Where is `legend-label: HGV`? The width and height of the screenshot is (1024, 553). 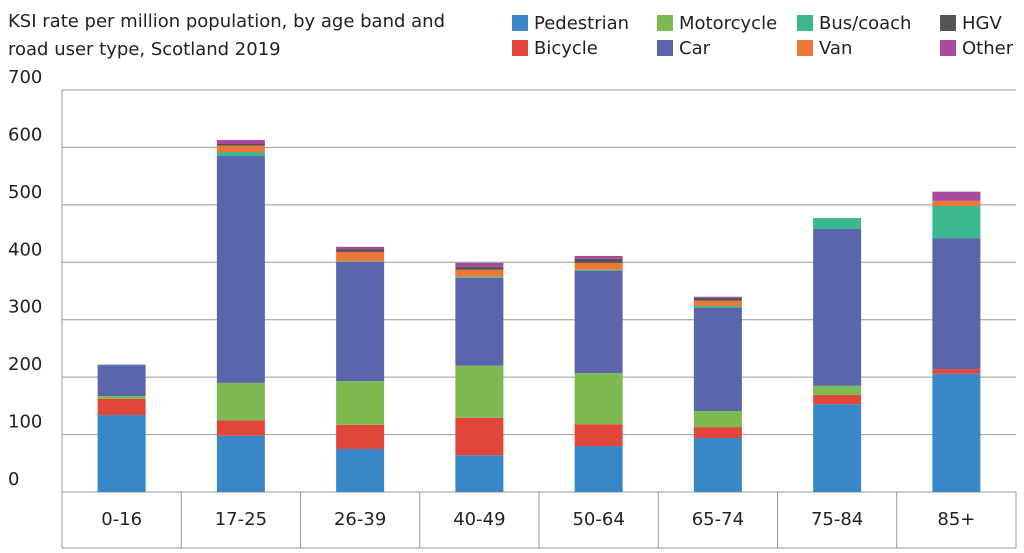
legend-label: HGV is located at coordinates (982, 23).